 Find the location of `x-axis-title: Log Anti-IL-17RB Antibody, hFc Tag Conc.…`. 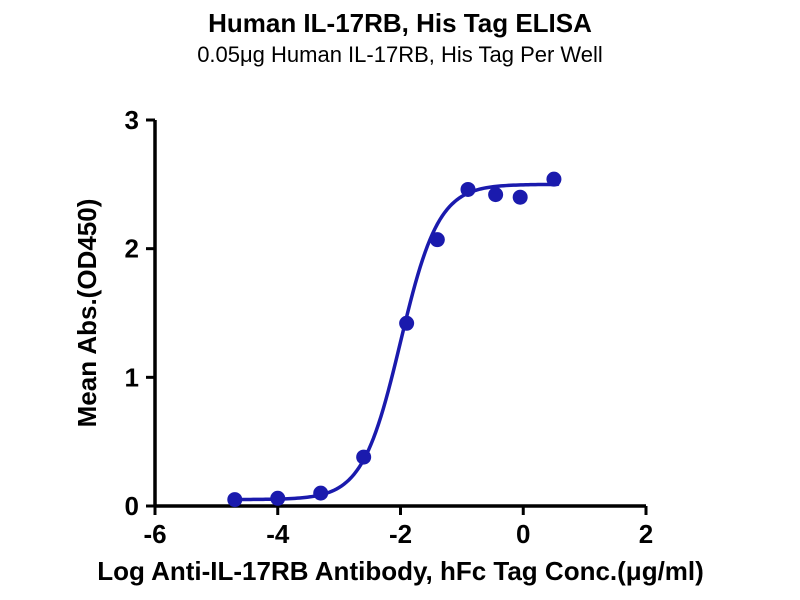

x-axis-title: Log Anti-IL-17RB Antibody, hFc Tag Conc.… is located at coordinates (400, 571).